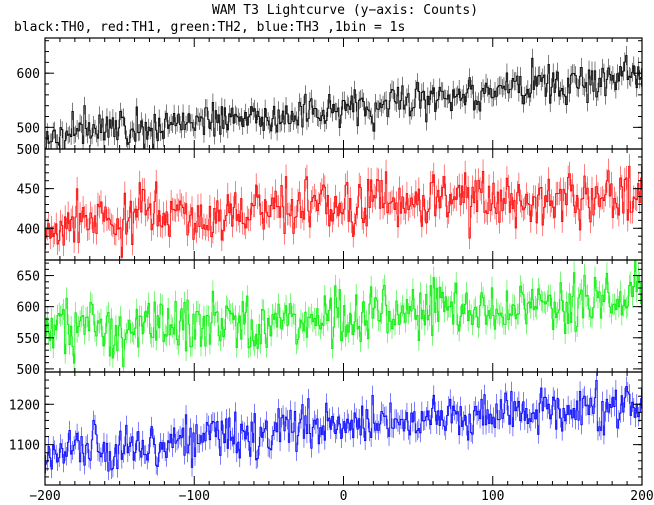  What do you see at coordinates (28, 190) in the screenshot?
I see `y-tick-label: 450` at bounding box center [28, 190].